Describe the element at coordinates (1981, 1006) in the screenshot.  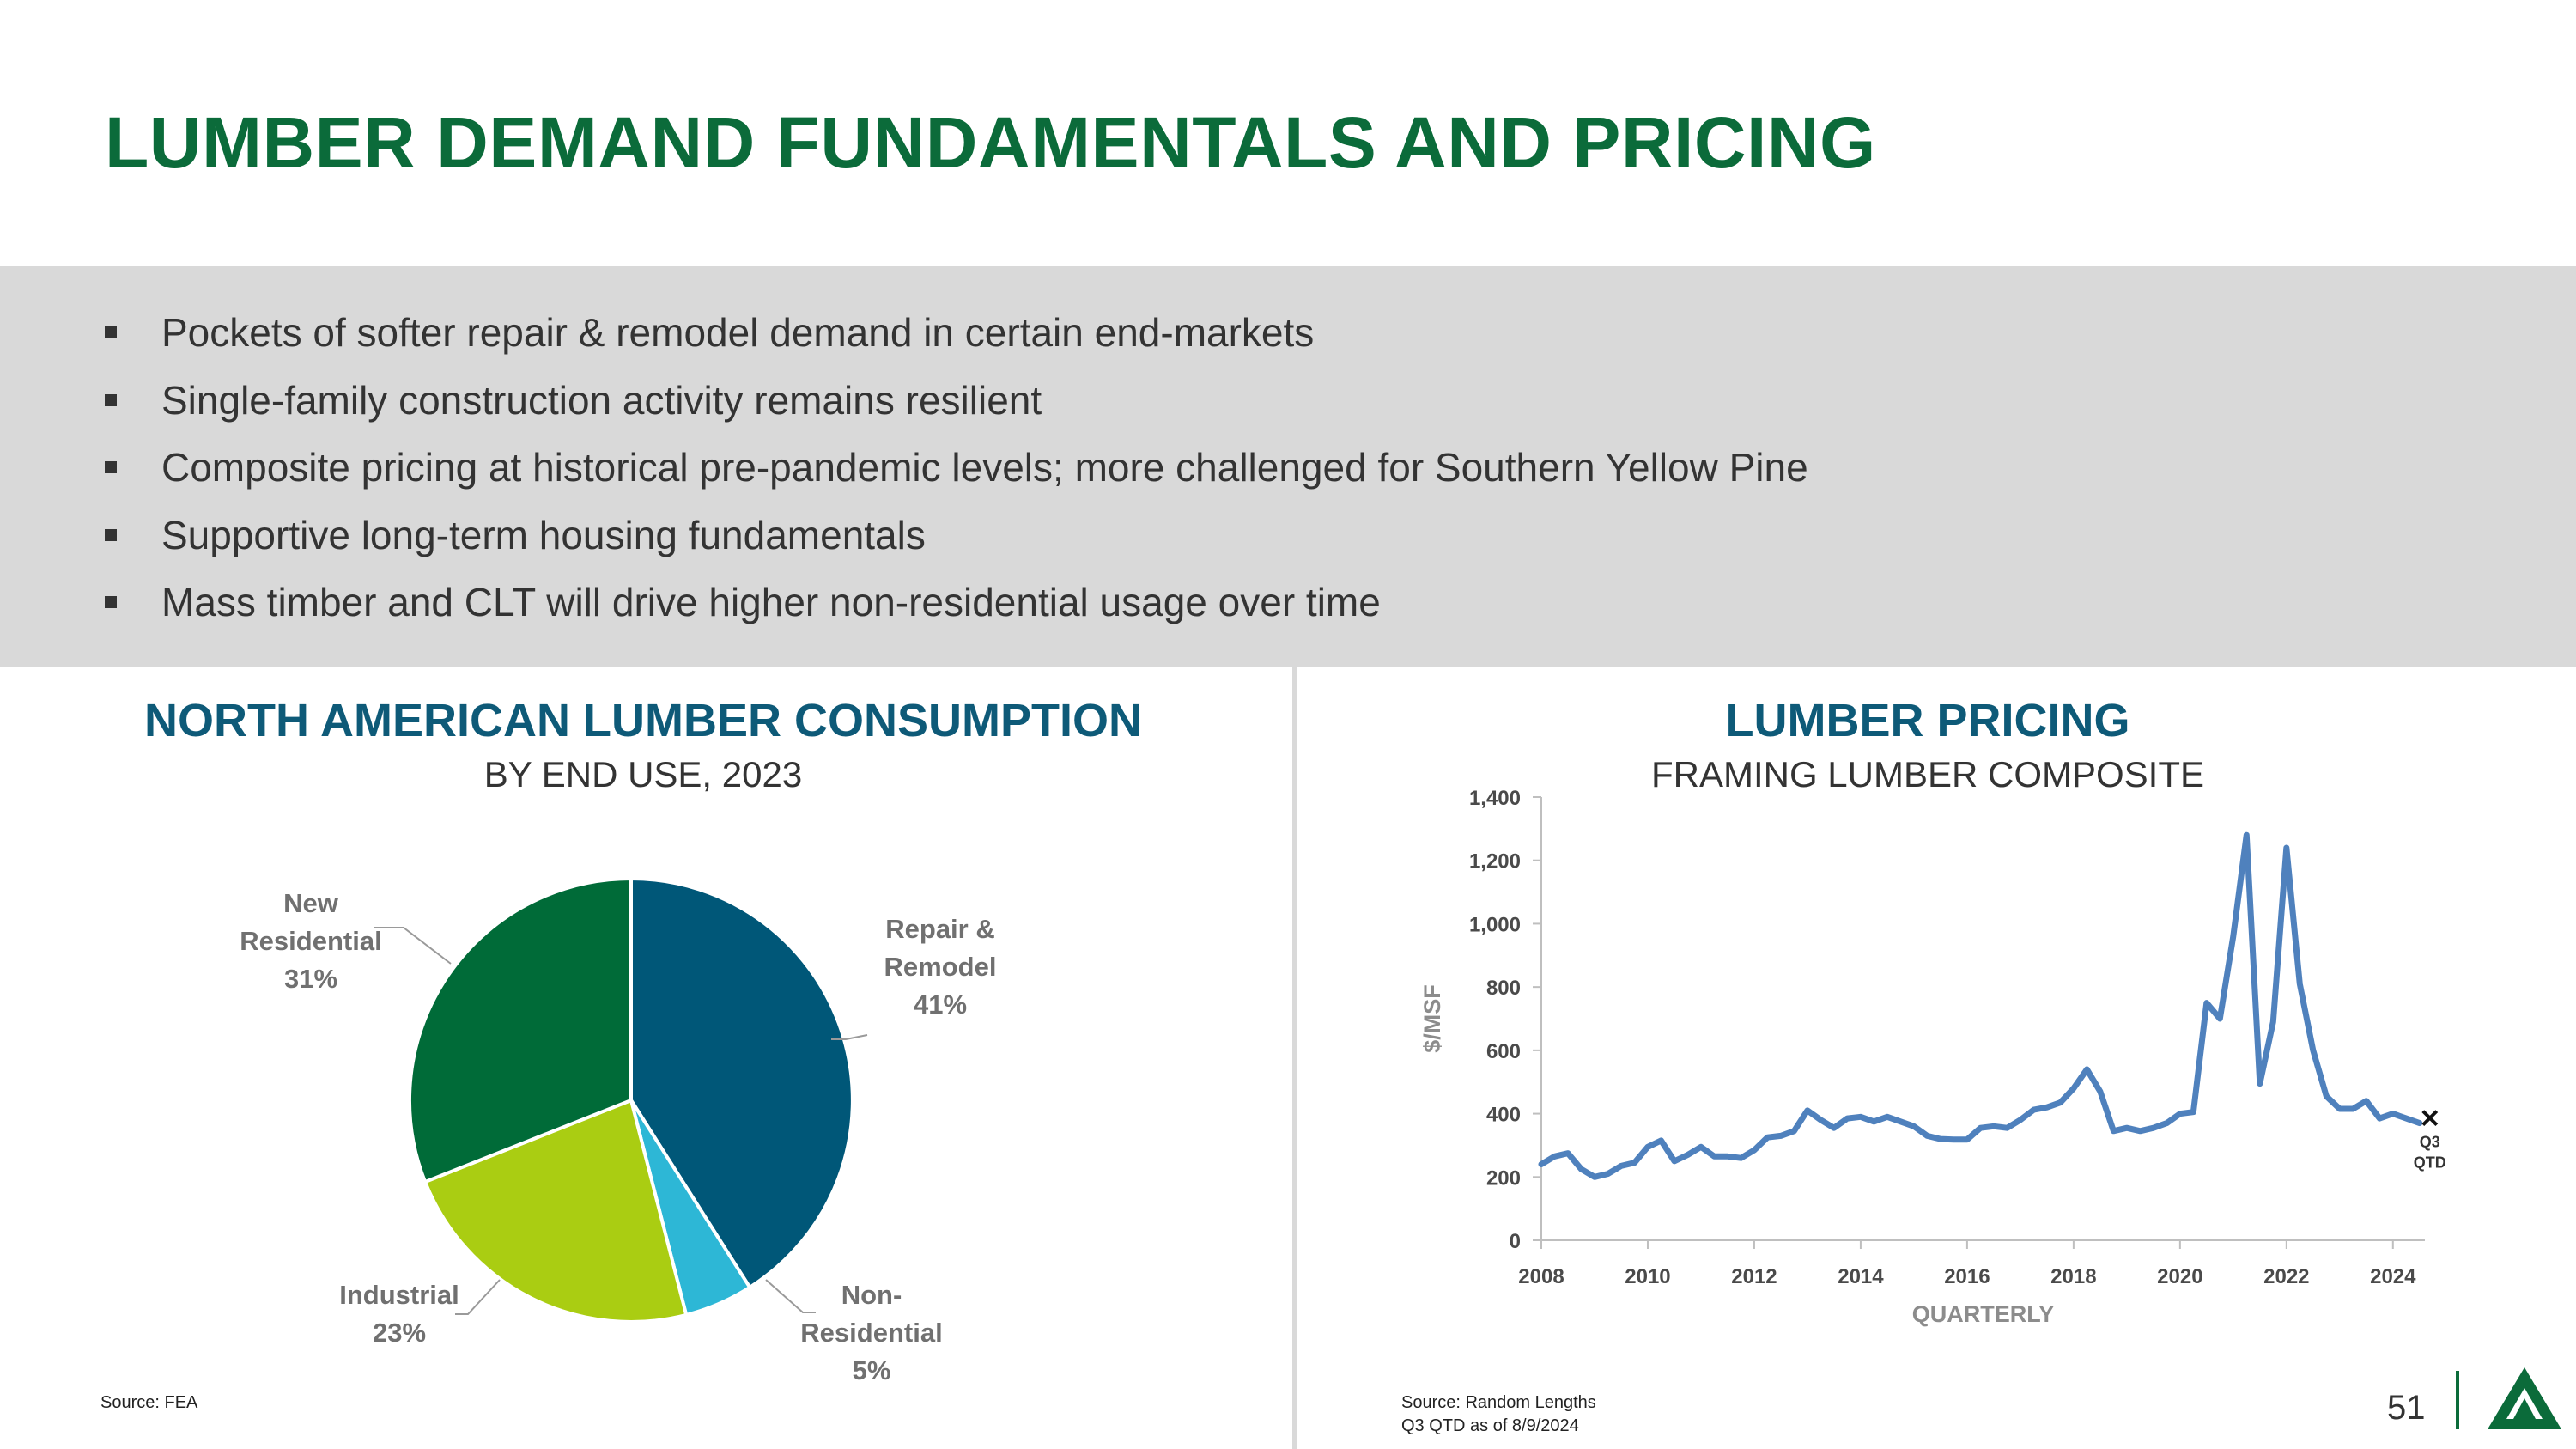
I see `price-series-line` at that location.